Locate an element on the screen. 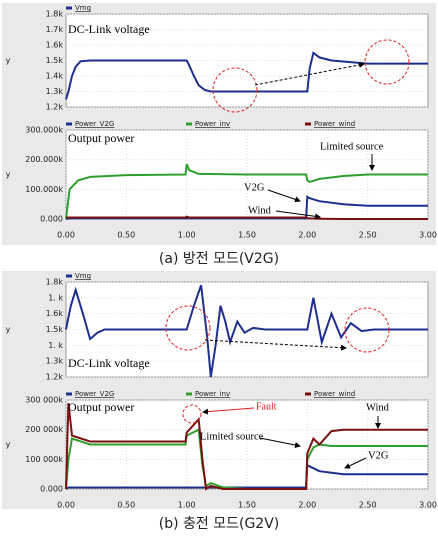 This screenshot has height=539, width=438. caption: (b) 충전 모드(G2V) is located at coordinates (219, 524).